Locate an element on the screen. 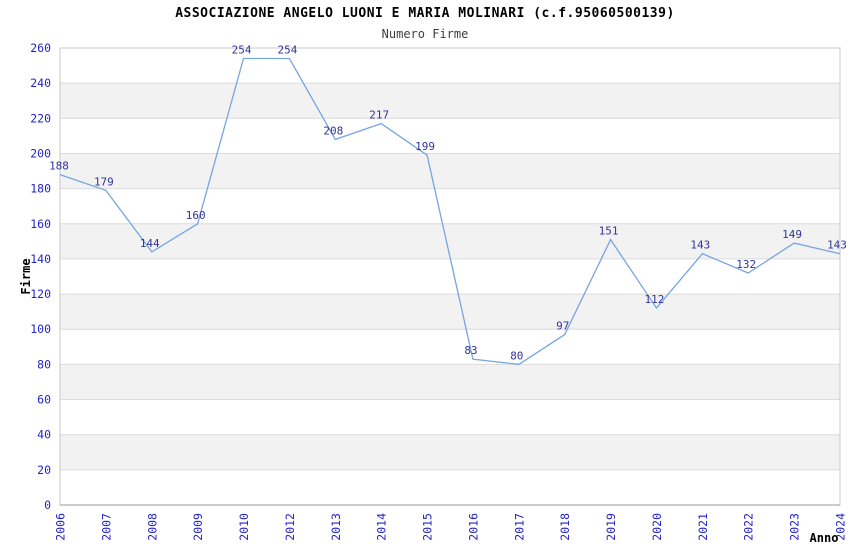 The height and width of the screenshot is (550, 850). x-tick-label: 2019 is located at coordinates (611, 527).